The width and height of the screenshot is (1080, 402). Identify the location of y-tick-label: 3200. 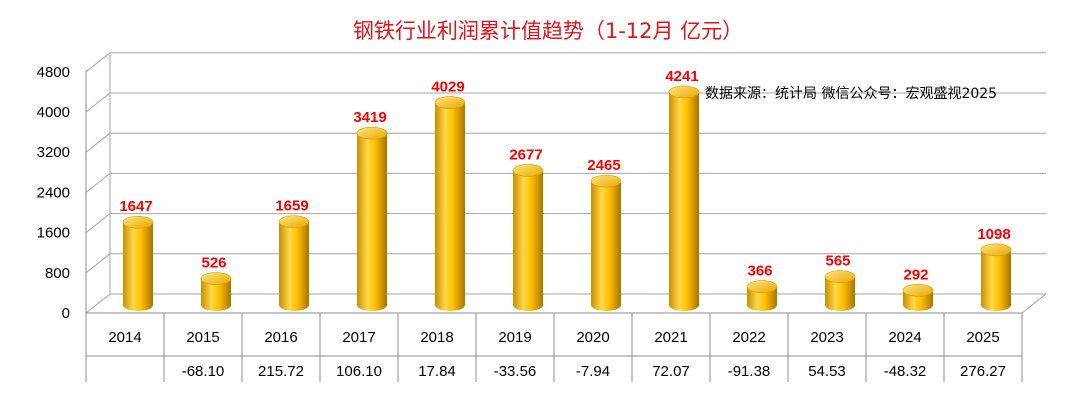
(53, 152).